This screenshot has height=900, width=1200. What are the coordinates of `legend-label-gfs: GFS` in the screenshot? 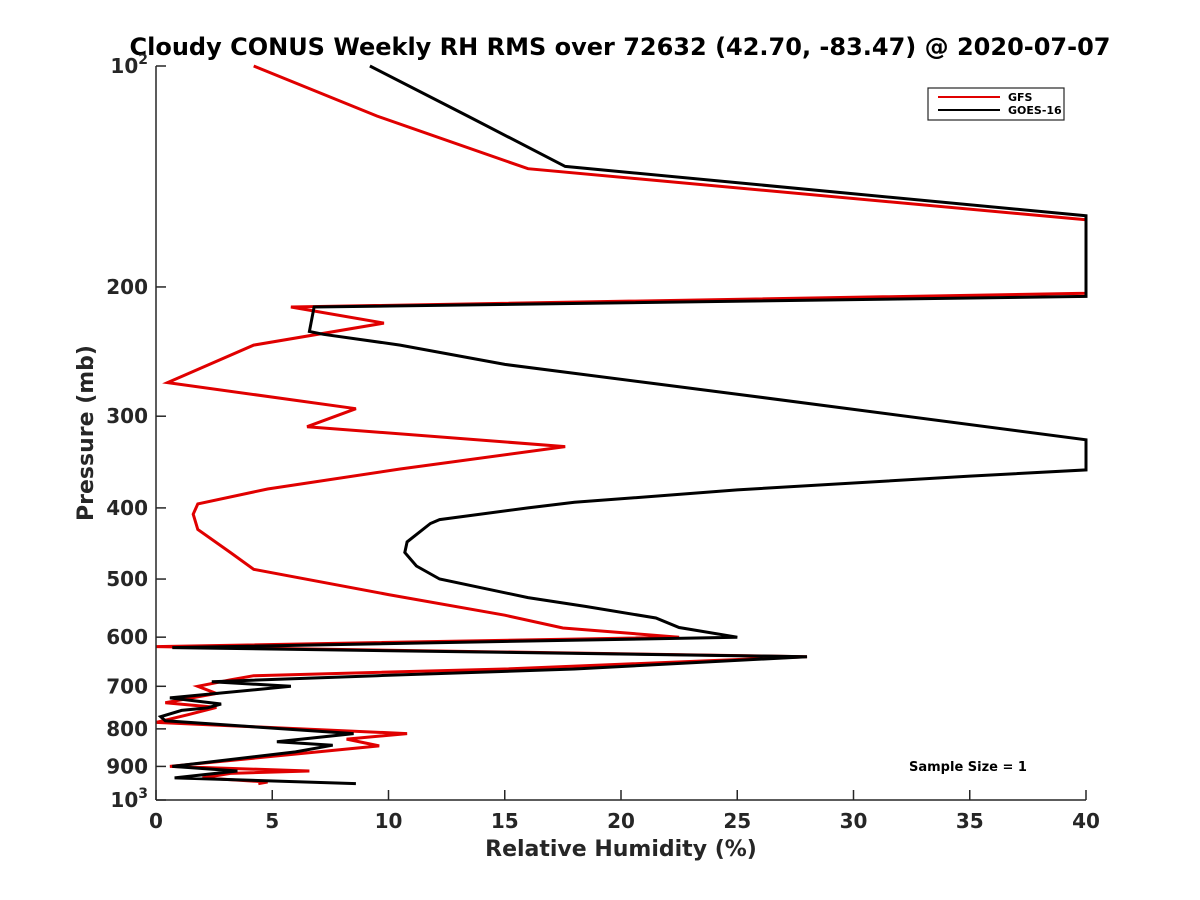 It's located at (1020, 97).